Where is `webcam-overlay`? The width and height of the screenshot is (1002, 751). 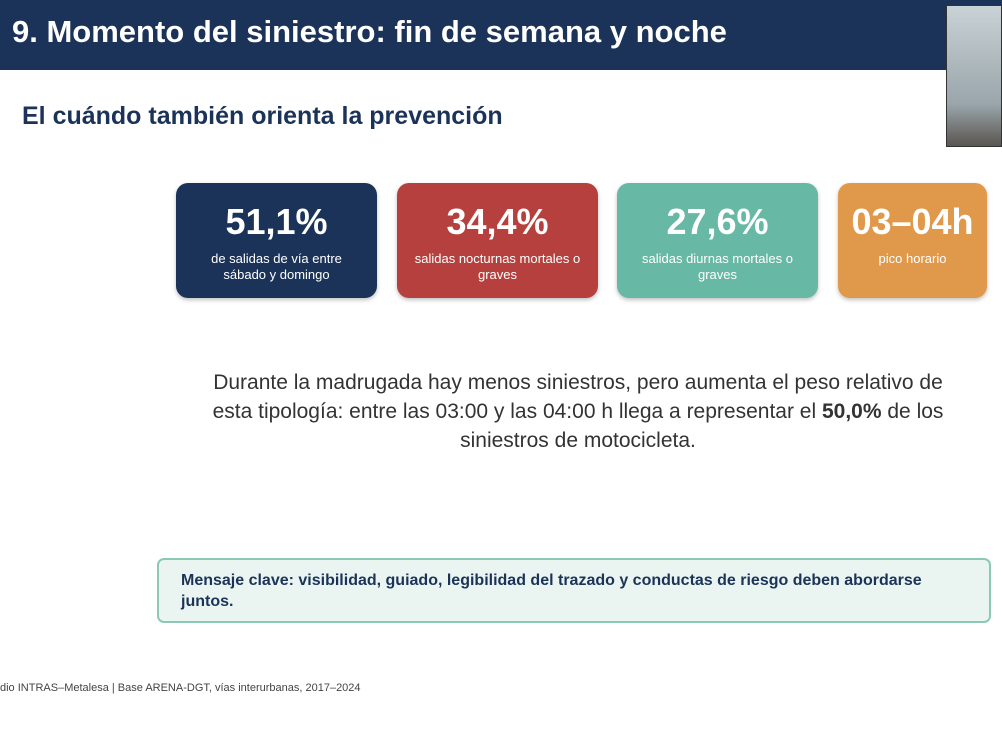 webcam-overlay is located at coordinates (974, 76).